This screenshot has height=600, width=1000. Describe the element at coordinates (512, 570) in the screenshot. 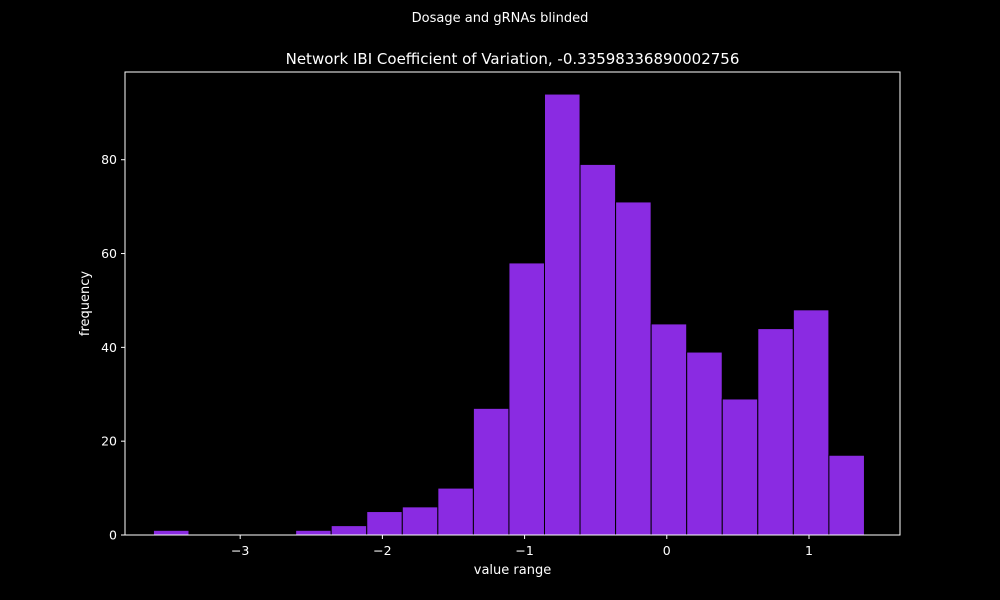

I see `x-axis-label: value range` at that location.